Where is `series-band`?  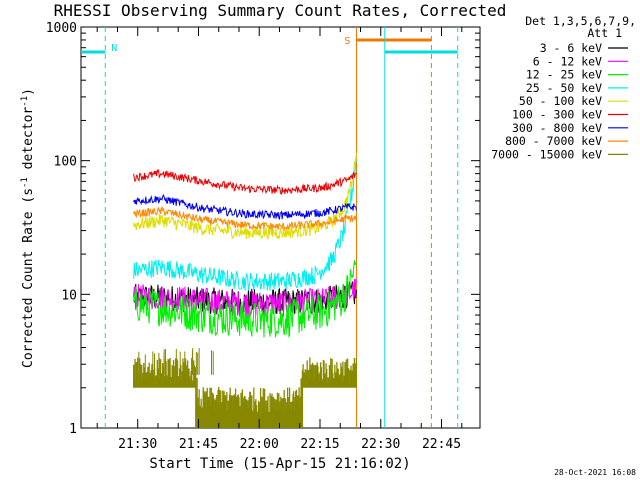
series-band is located at coordinates (245, 392).